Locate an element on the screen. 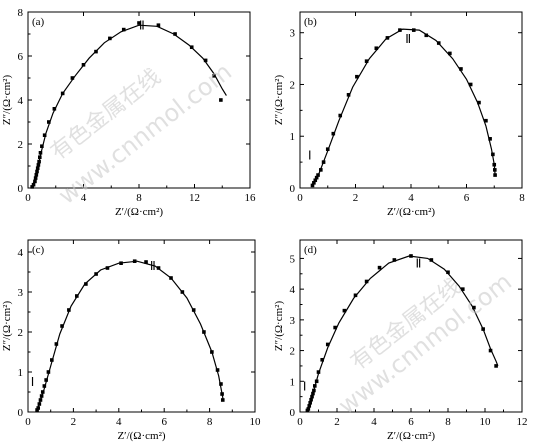  panel-label: (d) is located at coordinates (310, 250).